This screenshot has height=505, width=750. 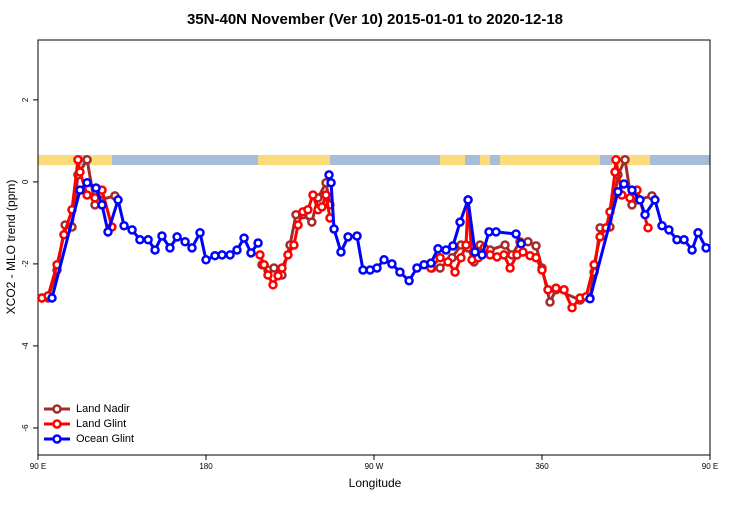 I want to click on y-tick-label: 2, so click(x=25, y=99).